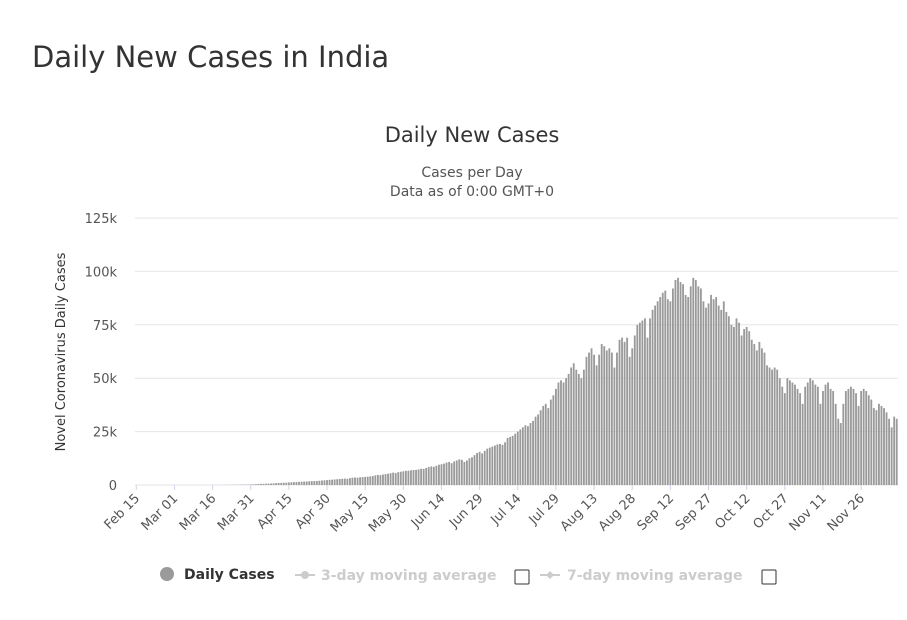 The height and width of the screenshot is (620, 907). Describe the element at coordinates (217, 575) in the screenshot. I see `legend-item-daily-cases: Daily Cases` at that location.